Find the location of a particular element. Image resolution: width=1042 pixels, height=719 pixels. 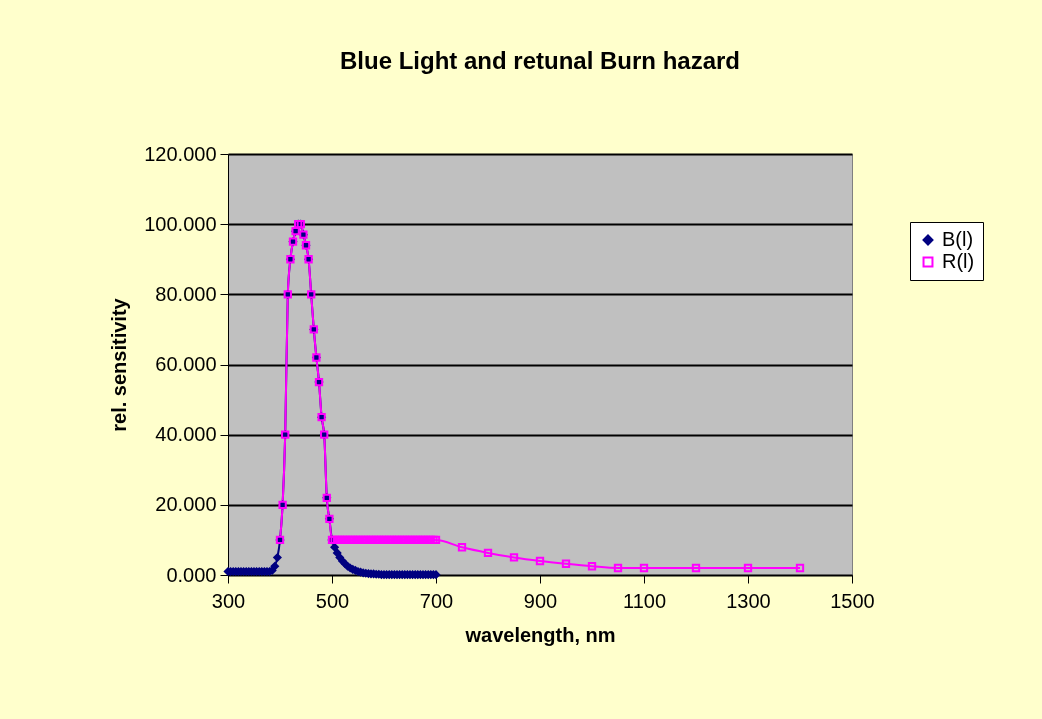

x-tick-label: 300 is located at coordinates (228, 600).